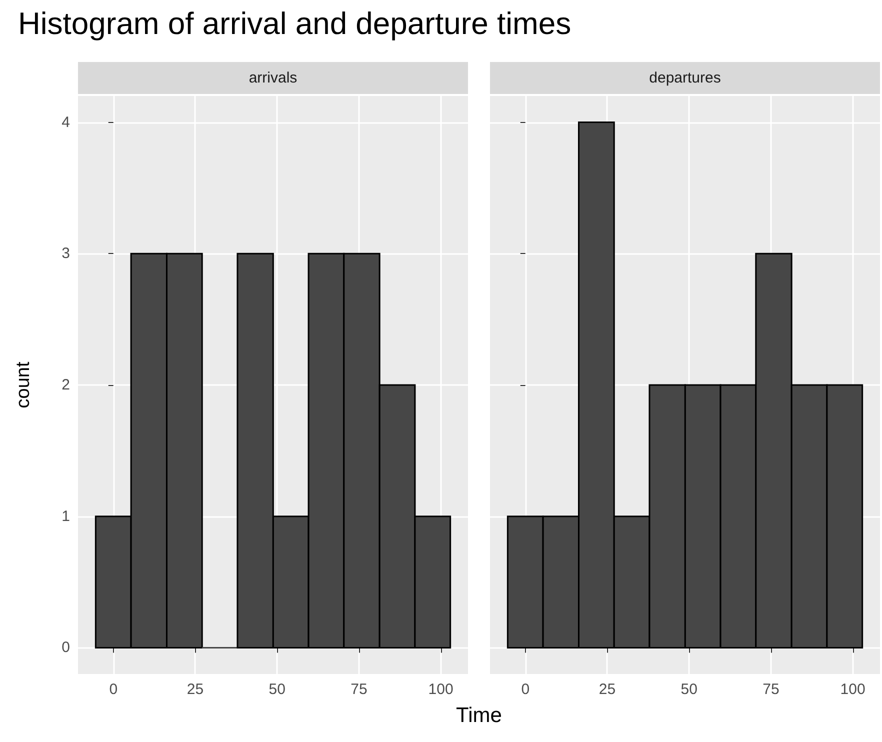  Describe the element at coordinates (66, 385) in the screenshot. I see `y-tick-label: 2` at that location.